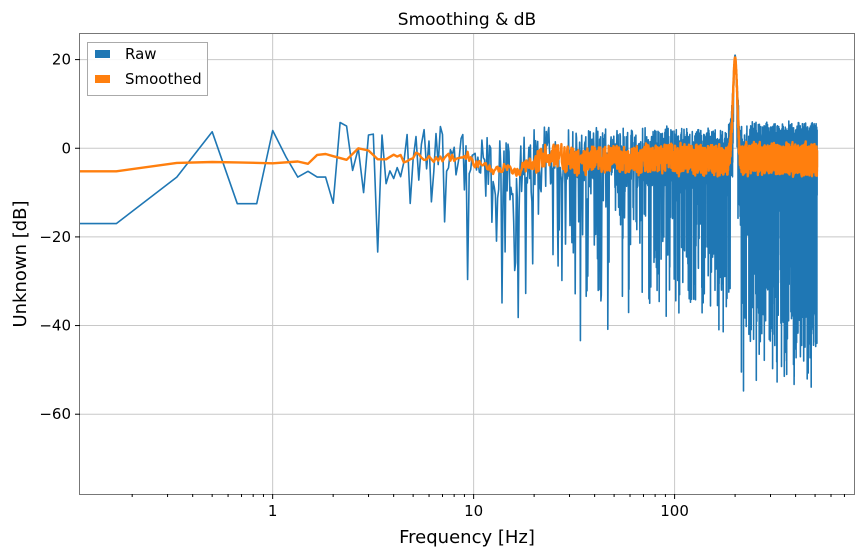 This screenshot has height=557, width=864. Describe the element at coordinates (473, 511) in the screenshot. I see `x-tick-label: 10` at that location.